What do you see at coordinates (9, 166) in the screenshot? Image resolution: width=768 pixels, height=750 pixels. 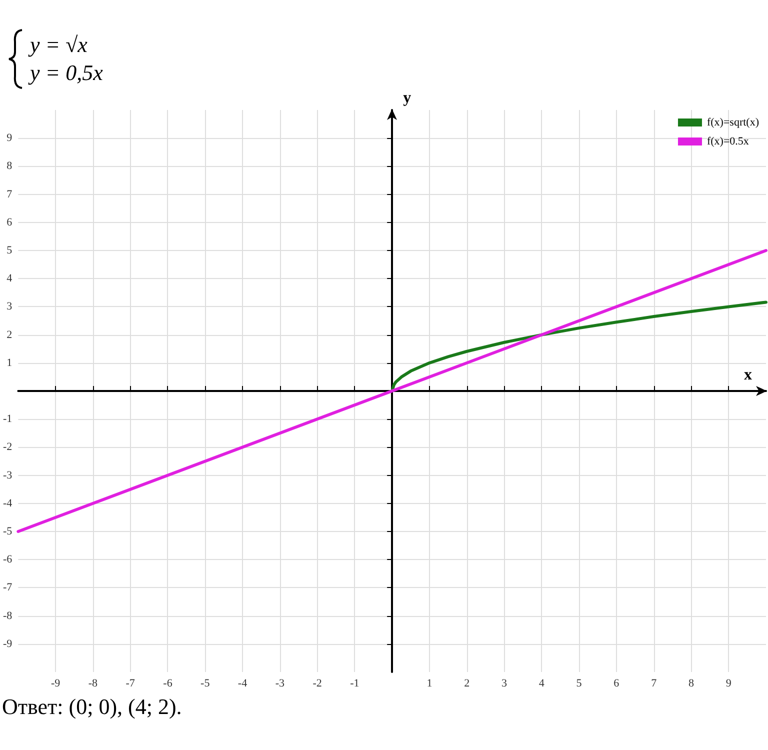 I see `y-tick-label: 8` at bounding box center [9, 166].